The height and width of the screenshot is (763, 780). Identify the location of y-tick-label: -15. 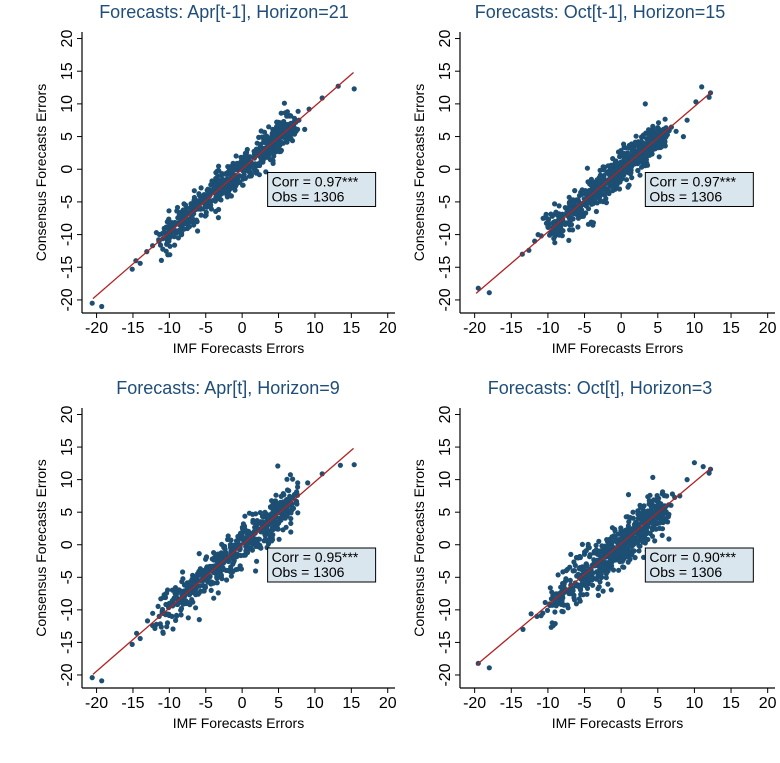
(67, 642).